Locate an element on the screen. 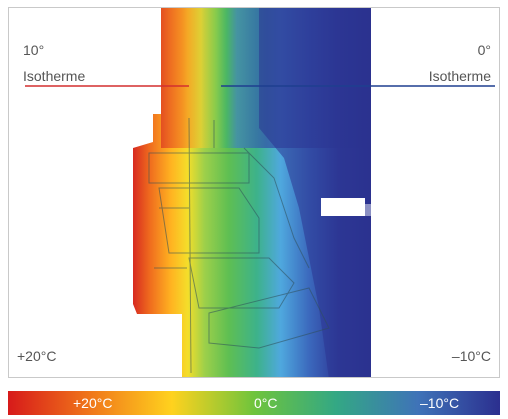  warm-side-temp: +20°C is located at coordinates (37, 356).